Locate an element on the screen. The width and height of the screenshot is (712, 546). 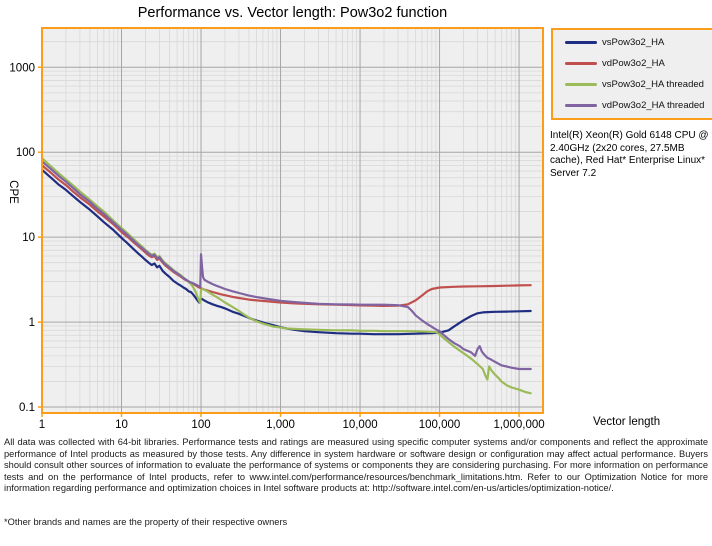
x-tick-label: 10,000 is located at coordinates (359, 425).